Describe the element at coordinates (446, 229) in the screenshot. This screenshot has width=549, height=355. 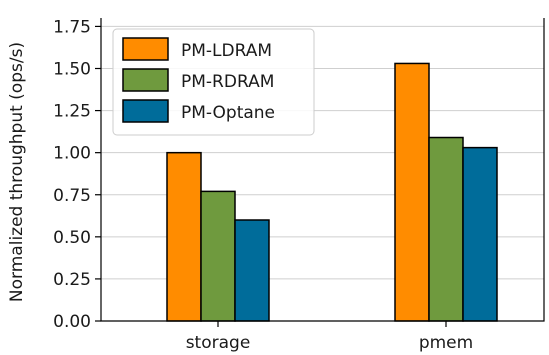
I see `bar-pm-rdram-pmem` at that location.